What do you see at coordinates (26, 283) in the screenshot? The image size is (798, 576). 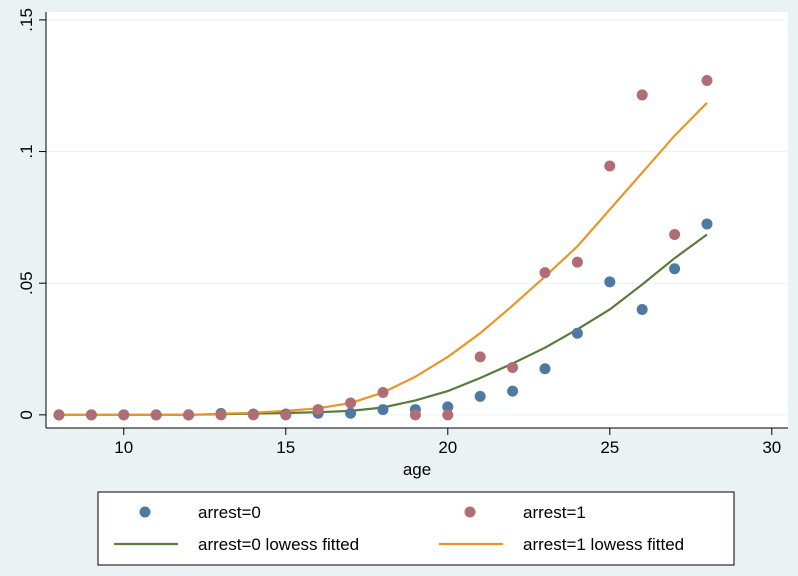 I see `y-tick-label: .05` at bounding box center [26, 283].